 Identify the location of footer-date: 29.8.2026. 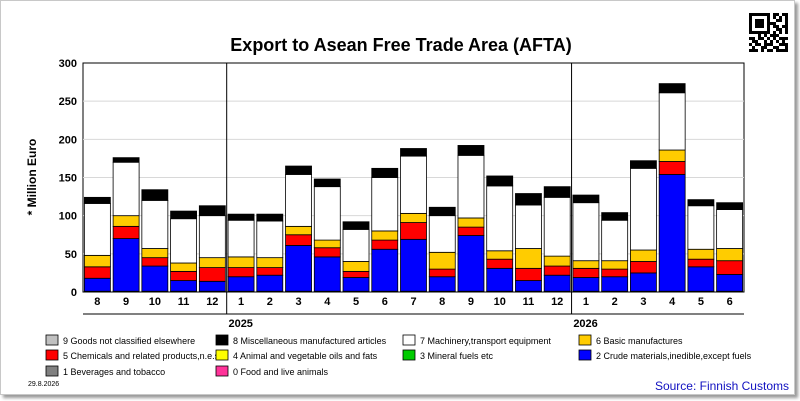
(43, 384).